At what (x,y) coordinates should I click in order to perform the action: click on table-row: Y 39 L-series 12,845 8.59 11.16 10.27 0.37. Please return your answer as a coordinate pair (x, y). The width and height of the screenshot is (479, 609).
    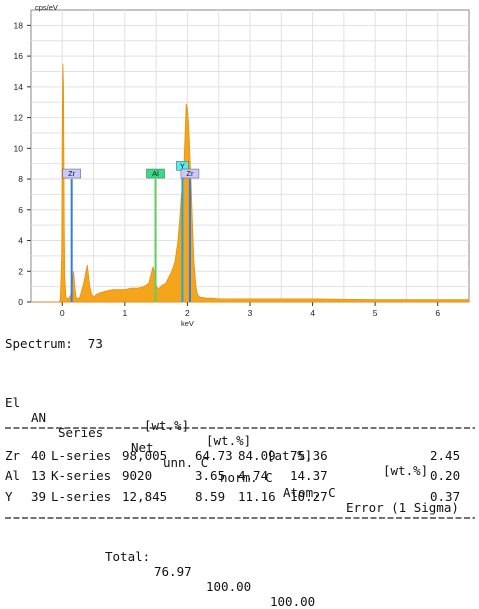
    Looking at the image, I should click on (239, 497).